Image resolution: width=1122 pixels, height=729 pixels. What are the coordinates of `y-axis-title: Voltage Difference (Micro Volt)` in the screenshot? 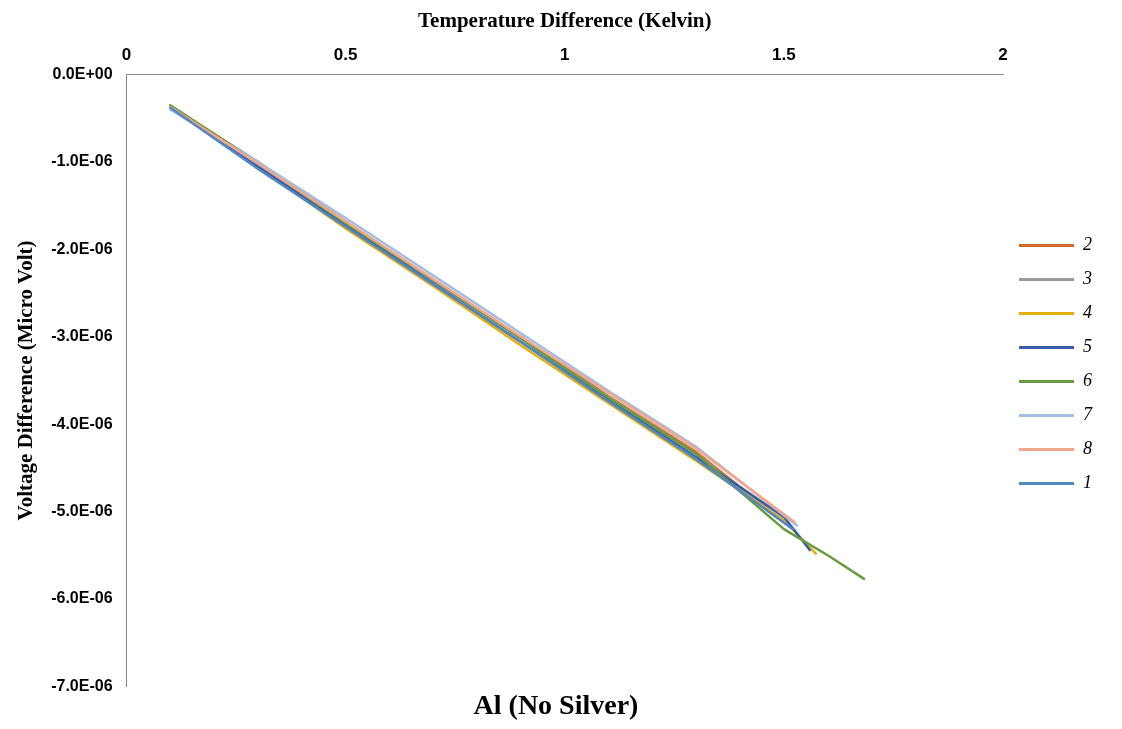 It's located at (25, 380).